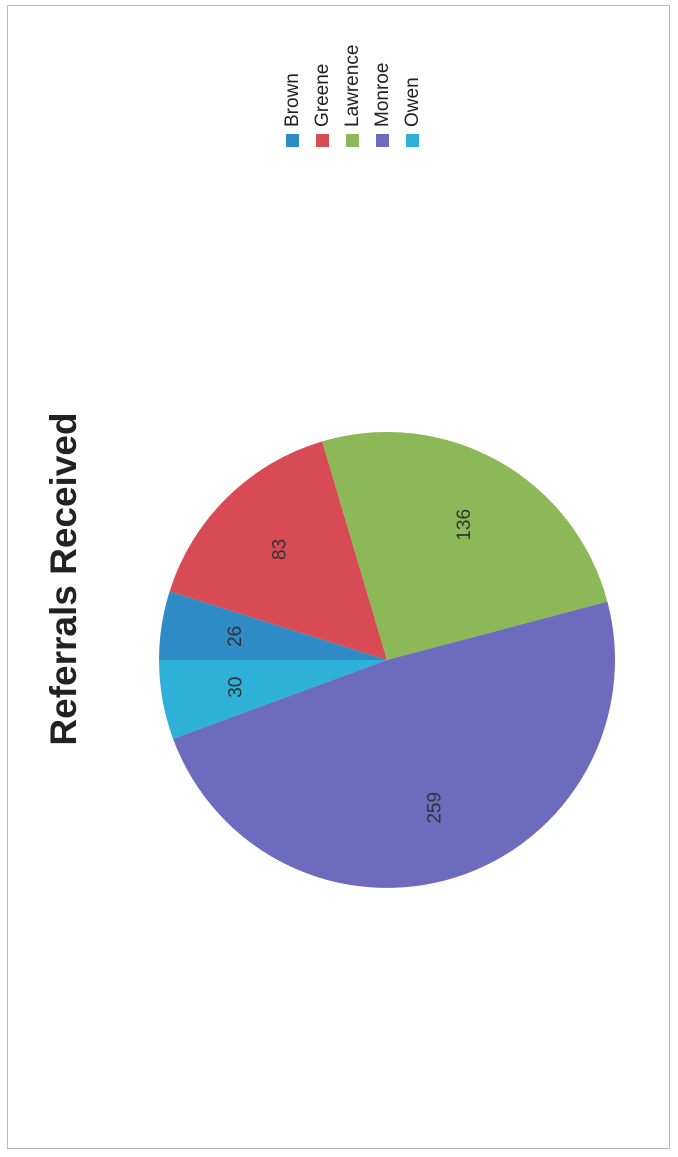  What do you see at coordinates (382, 140) in the screenshot?
I see `legend-swatch-monroe` at bounding box center [382, 140].